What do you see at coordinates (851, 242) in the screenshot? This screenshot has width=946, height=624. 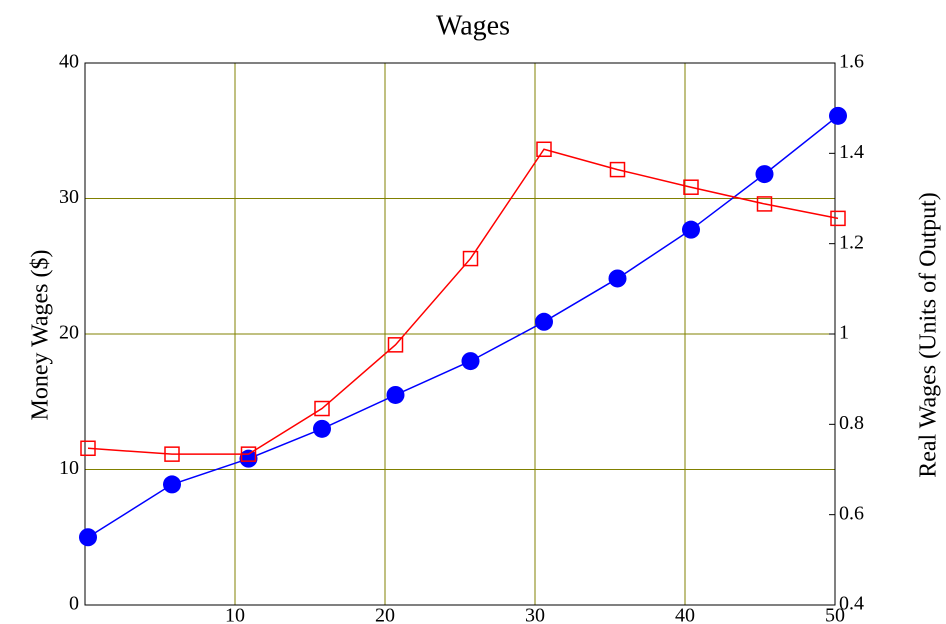 I see `y2-tick-label: 1.2` at bounding box center [851, 242].